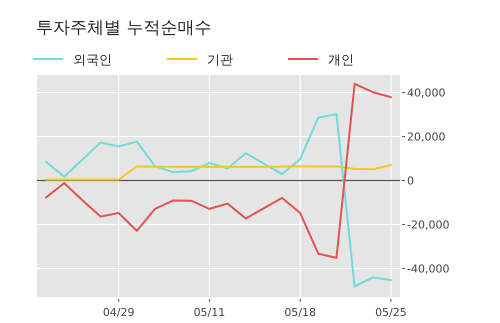 The width and height of the screenshot is (500, 323). I want to click on x-tick-label: 05/11, so click(210, 312).